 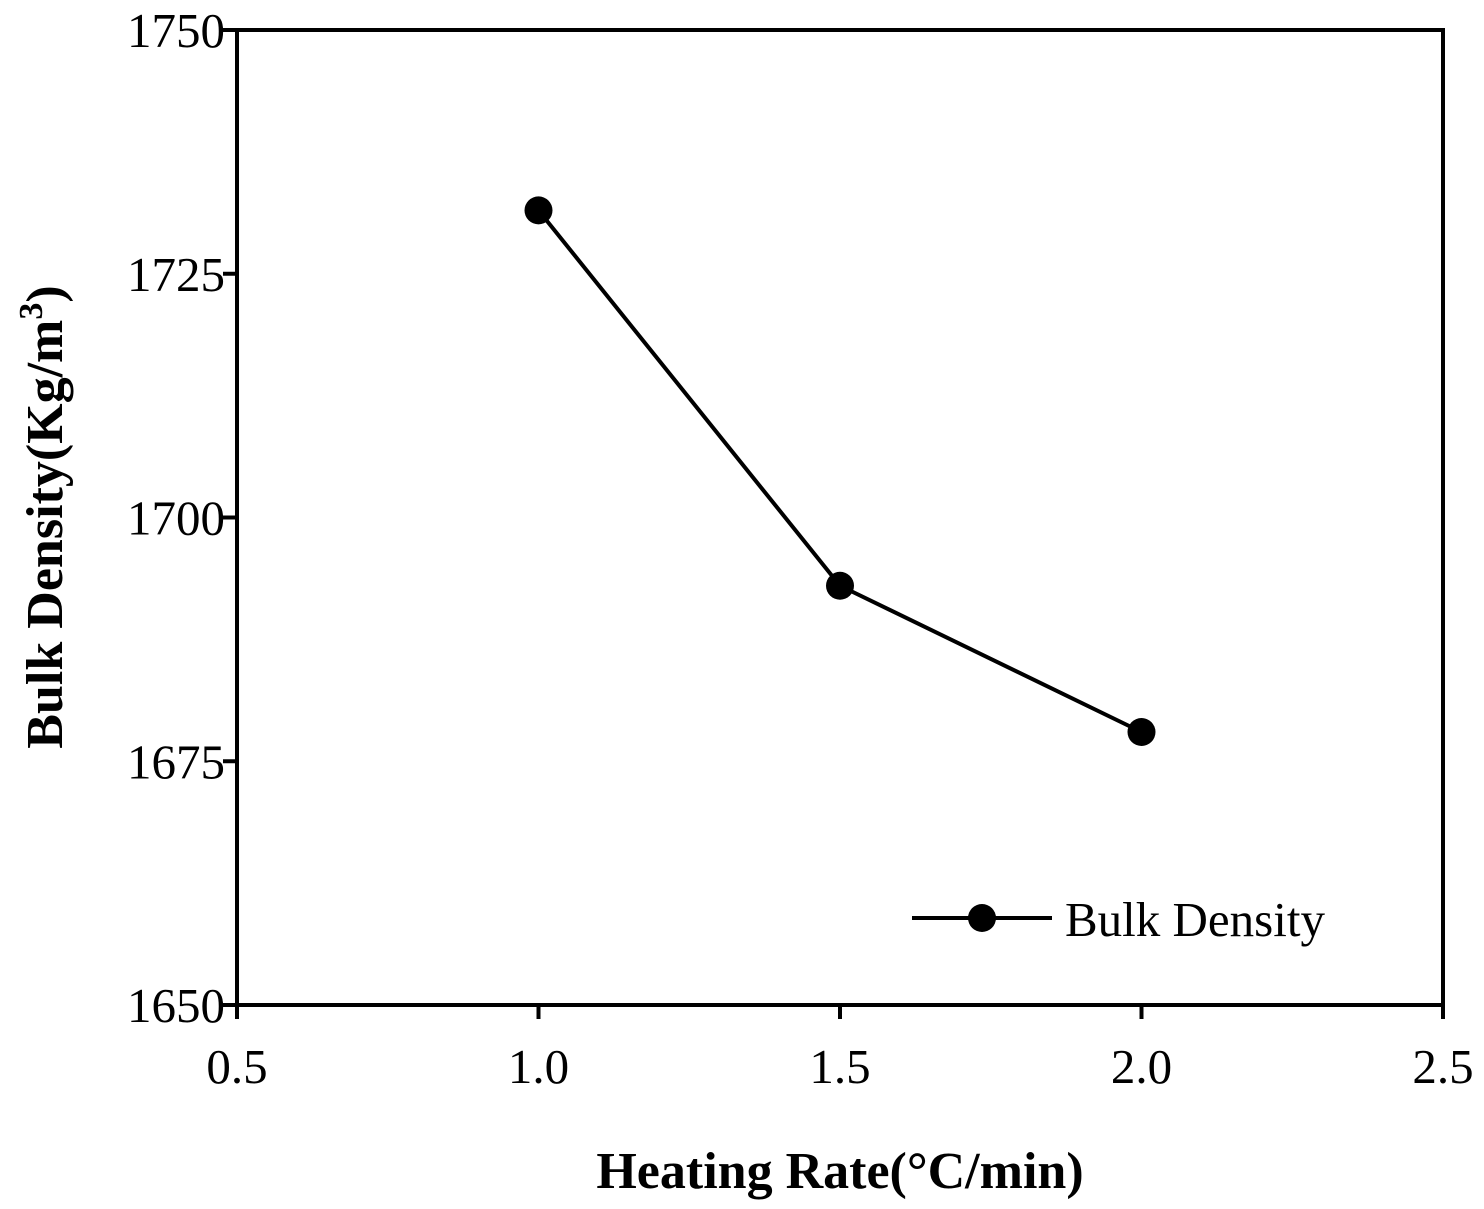 What do you see at coordinates (1195, 919) in the screenshot?
I see `legend-label: Bulk Density` at bounding box center [1195, 919].